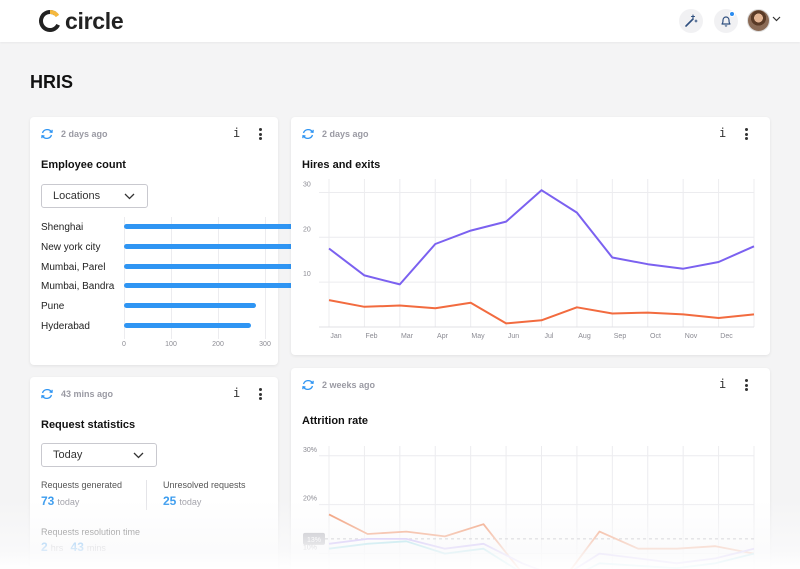  I want to click on notifications-button, so click(726, 21).